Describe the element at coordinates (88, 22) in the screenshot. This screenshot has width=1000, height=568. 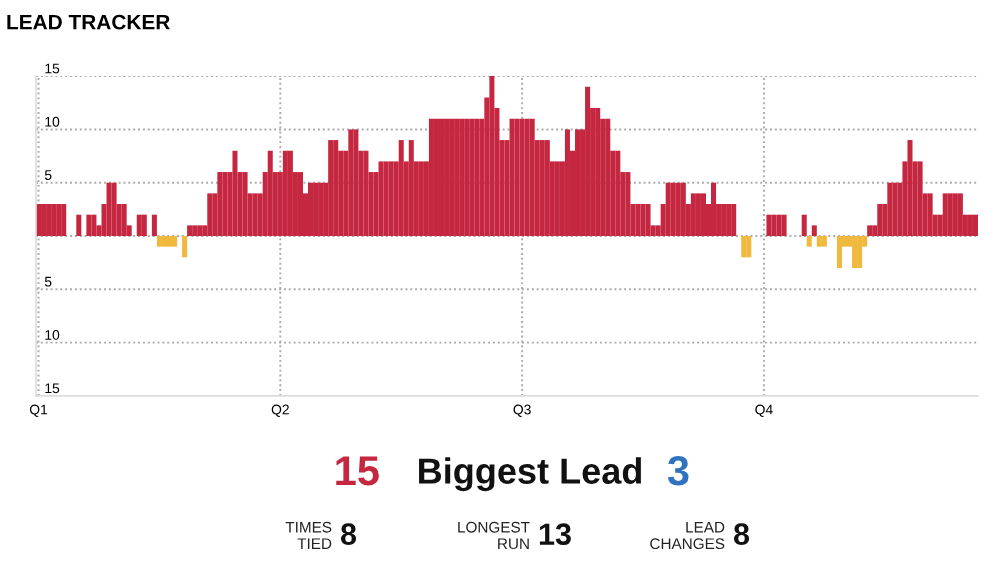
I see `chart-title: LEAD TRACKER` at that location.